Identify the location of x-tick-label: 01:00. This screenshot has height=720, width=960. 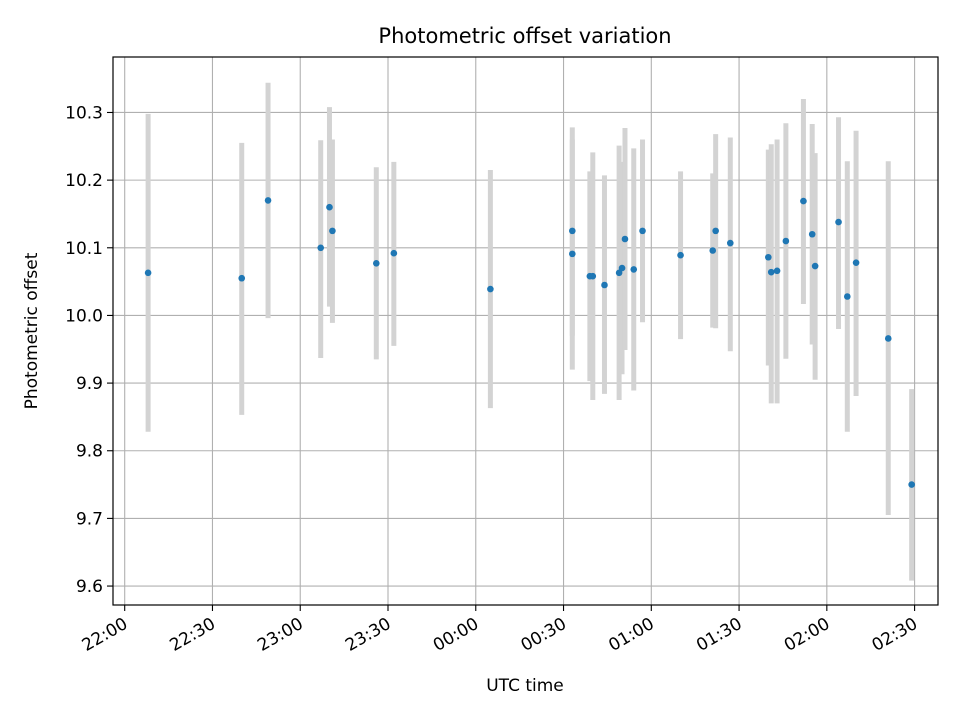
(631, 635).